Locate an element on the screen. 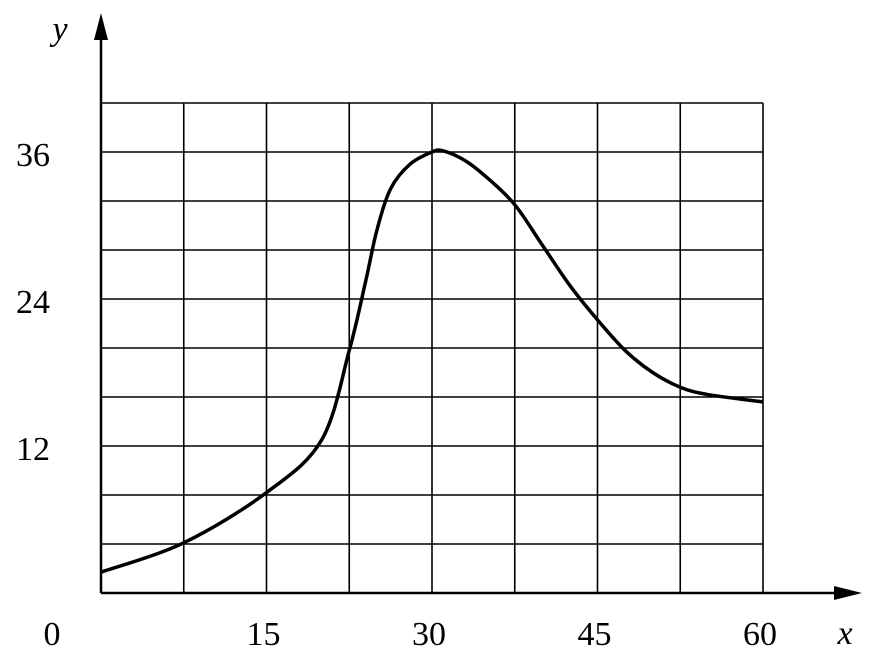 This screenshot has height=665, width=874. y-tick-label: 12 is located at coordinates (33, 449).